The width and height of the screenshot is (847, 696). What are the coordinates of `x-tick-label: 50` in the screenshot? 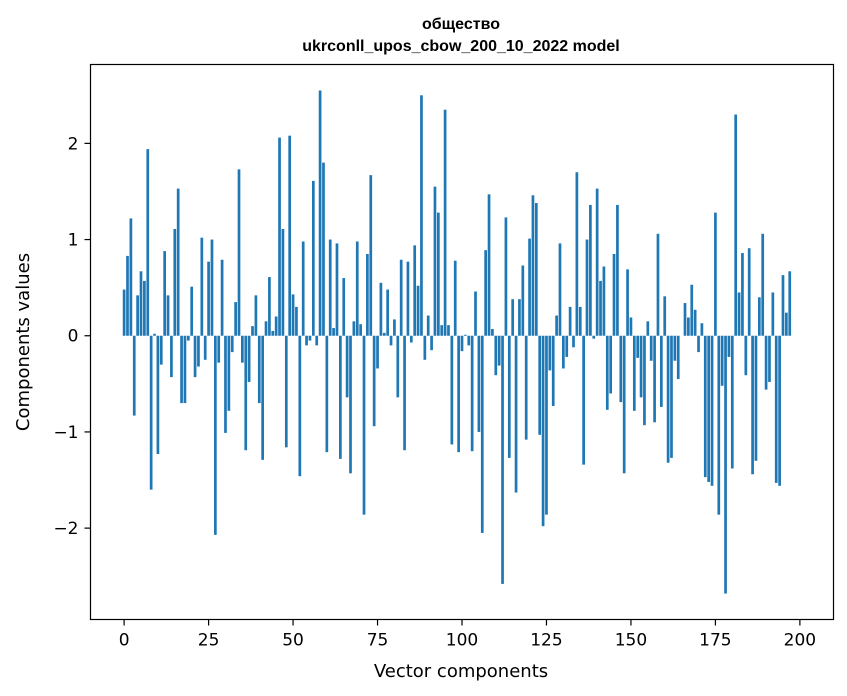 It's located at (293, 641).